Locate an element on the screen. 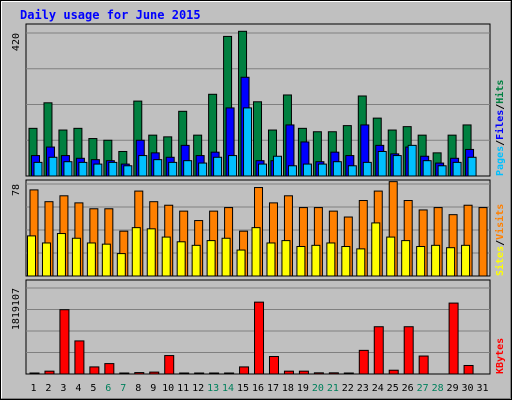 This screenshot has width=512, height=405. legend-hits: Hits is located at coordinates (500, 92).